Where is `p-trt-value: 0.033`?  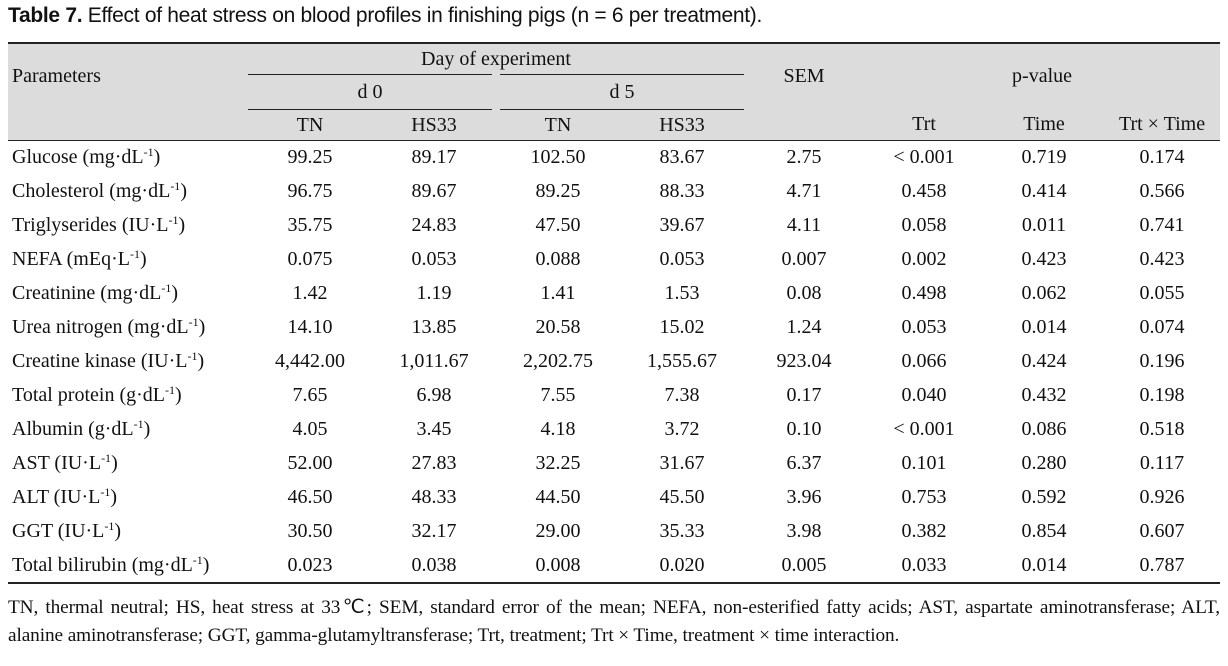 p-trt-value: 0.033 is located at coordinates (924, 566).